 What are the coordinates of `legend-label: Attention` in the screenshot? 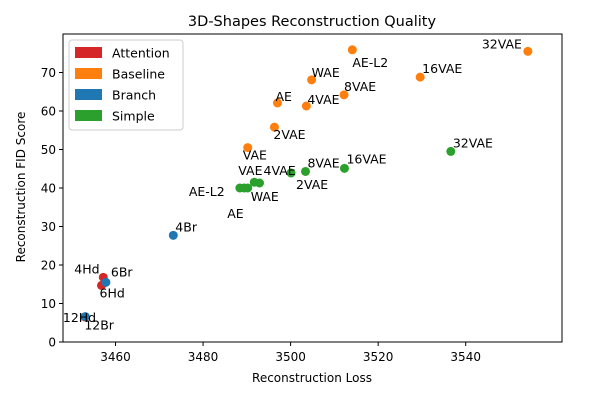 It's located at (141, 53).